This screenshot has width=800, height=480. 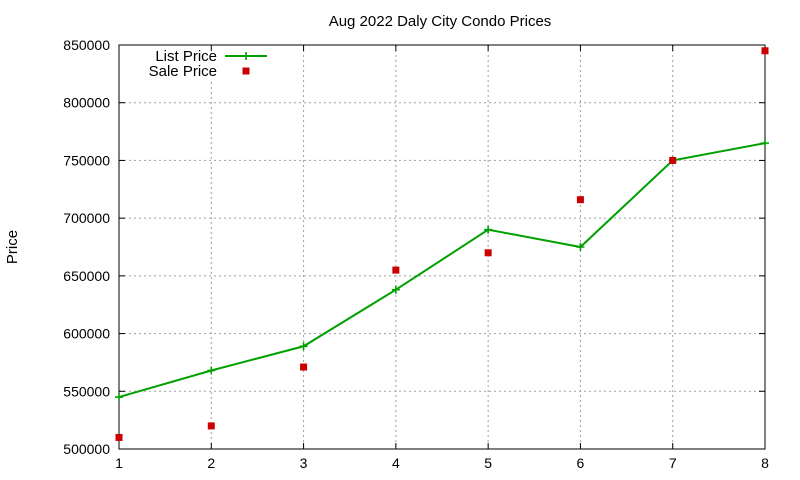 I want to click on x-tick-label: 5, so click(x=488, y=463).